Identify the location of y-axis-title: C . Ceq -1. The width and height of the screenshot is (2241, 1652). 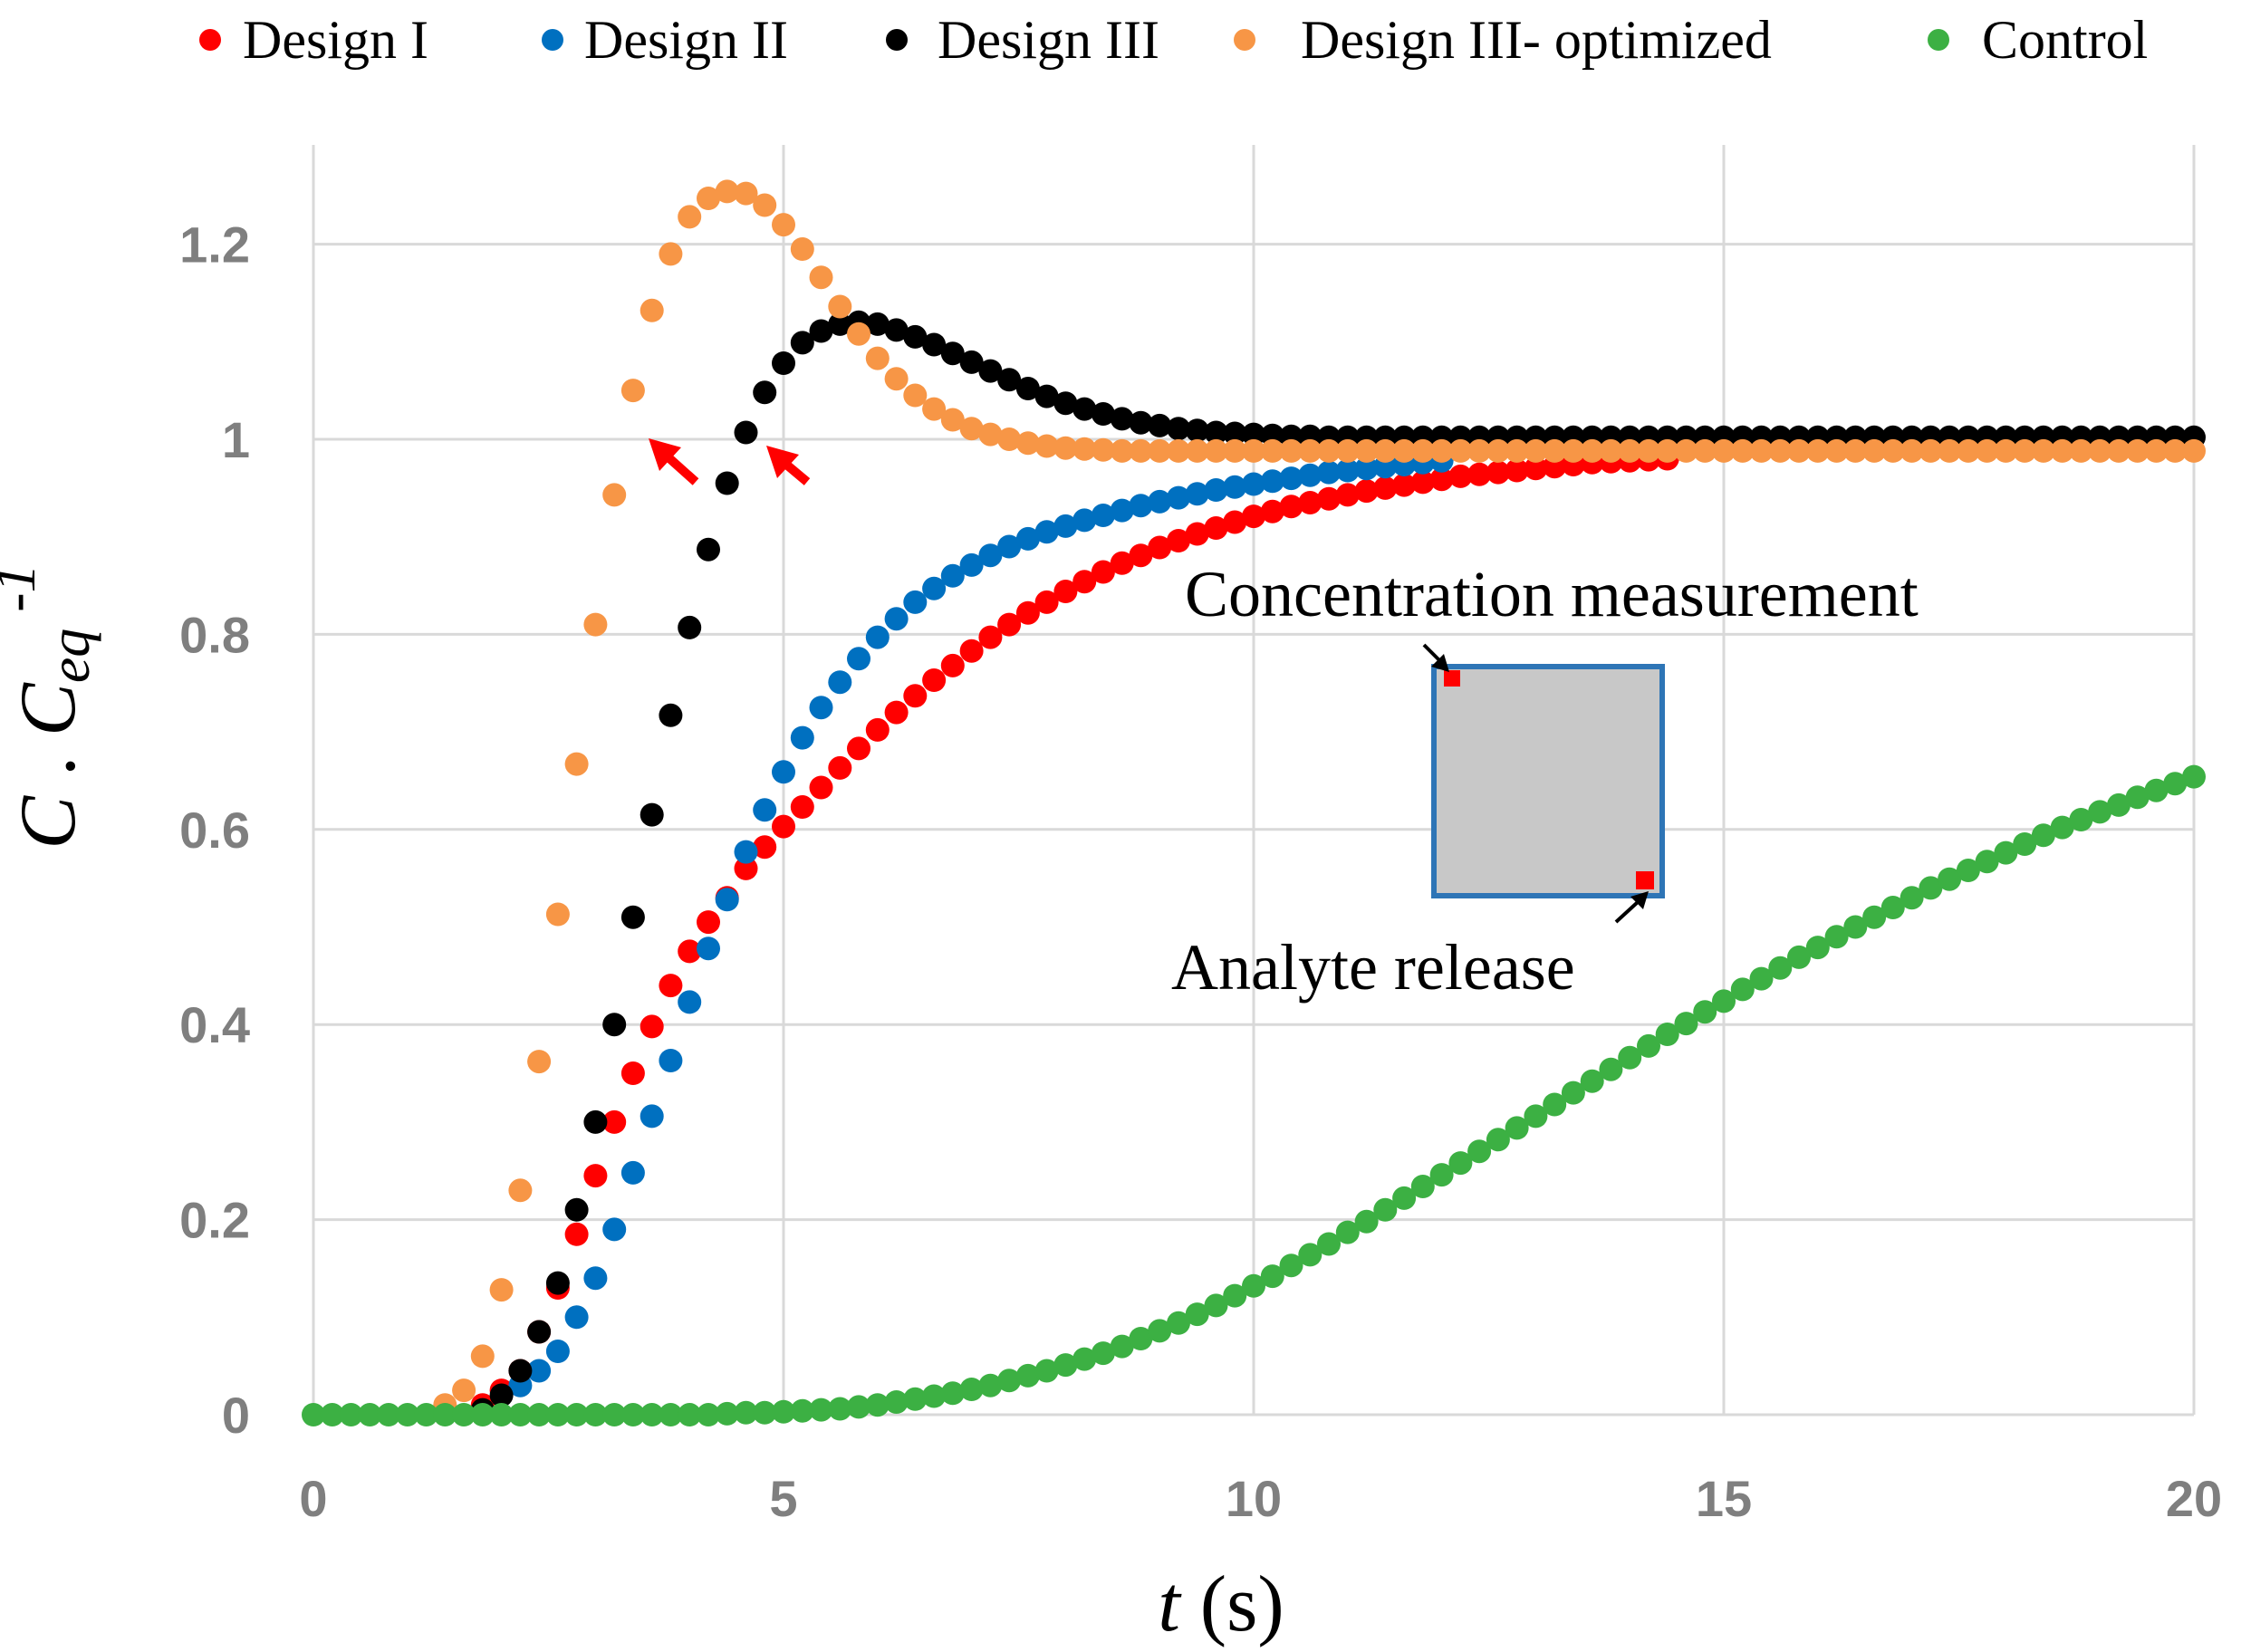
(51, 706).